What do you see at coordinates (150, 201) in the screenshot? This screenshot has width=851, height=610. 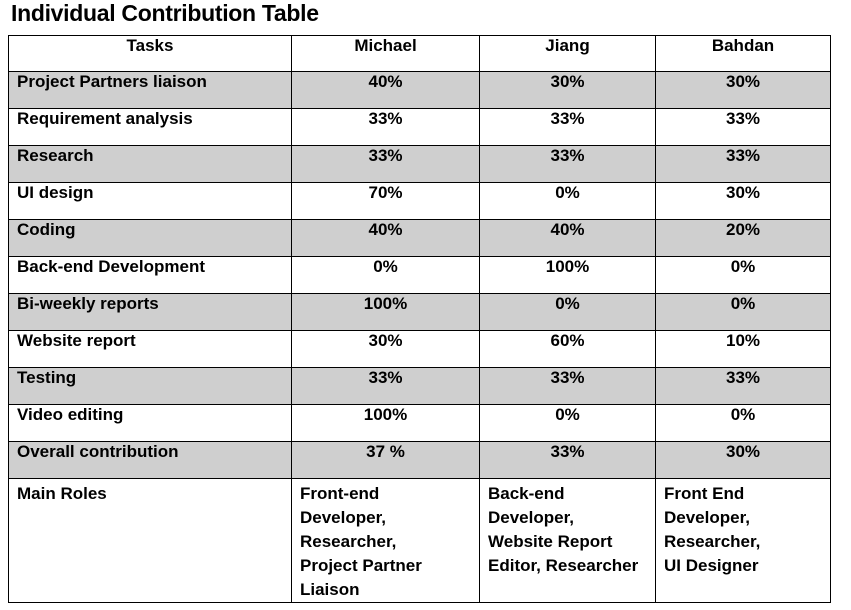 I see `task-cell: UI design` at bounding box center [150, 201].